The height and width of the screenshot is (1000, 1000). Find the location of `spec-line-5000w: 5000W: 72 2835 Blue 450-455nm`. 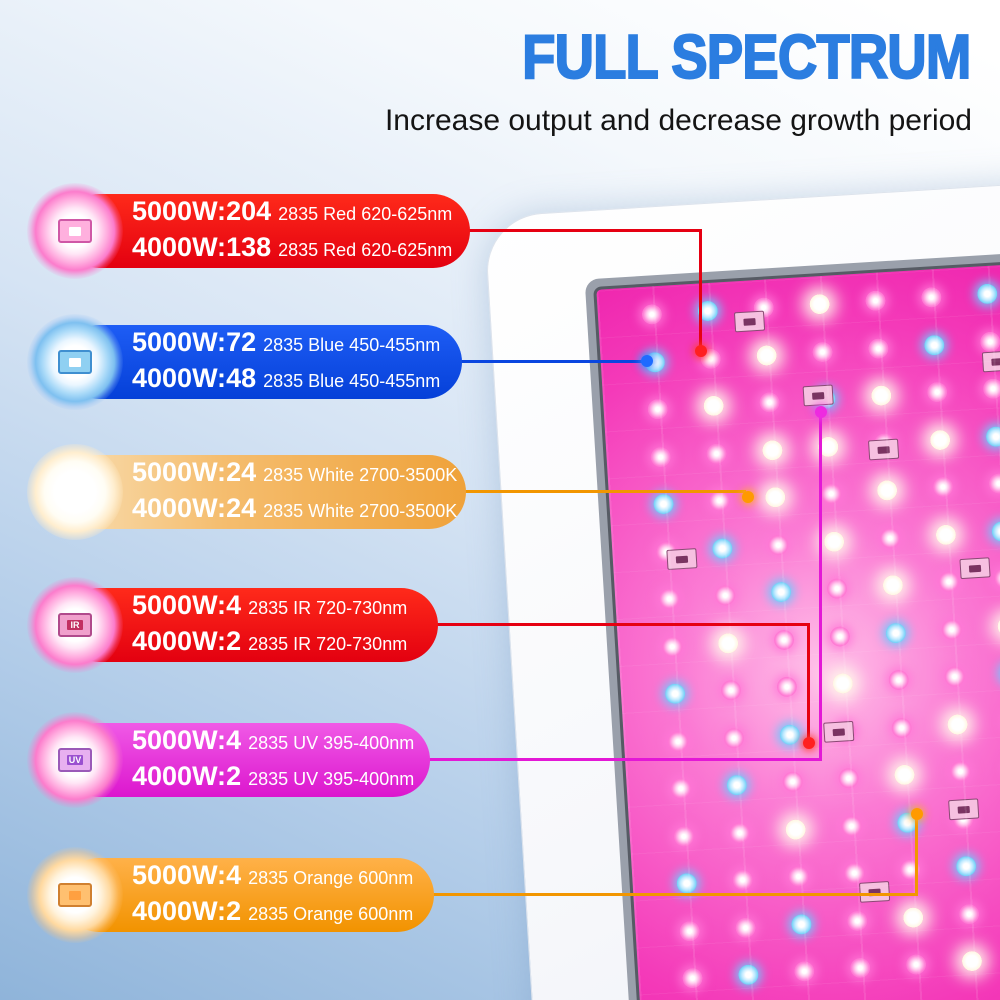

spec-line-5000w: 5000W: 72 2835 Blue 450-455nm is located at coordinates (297, 344).